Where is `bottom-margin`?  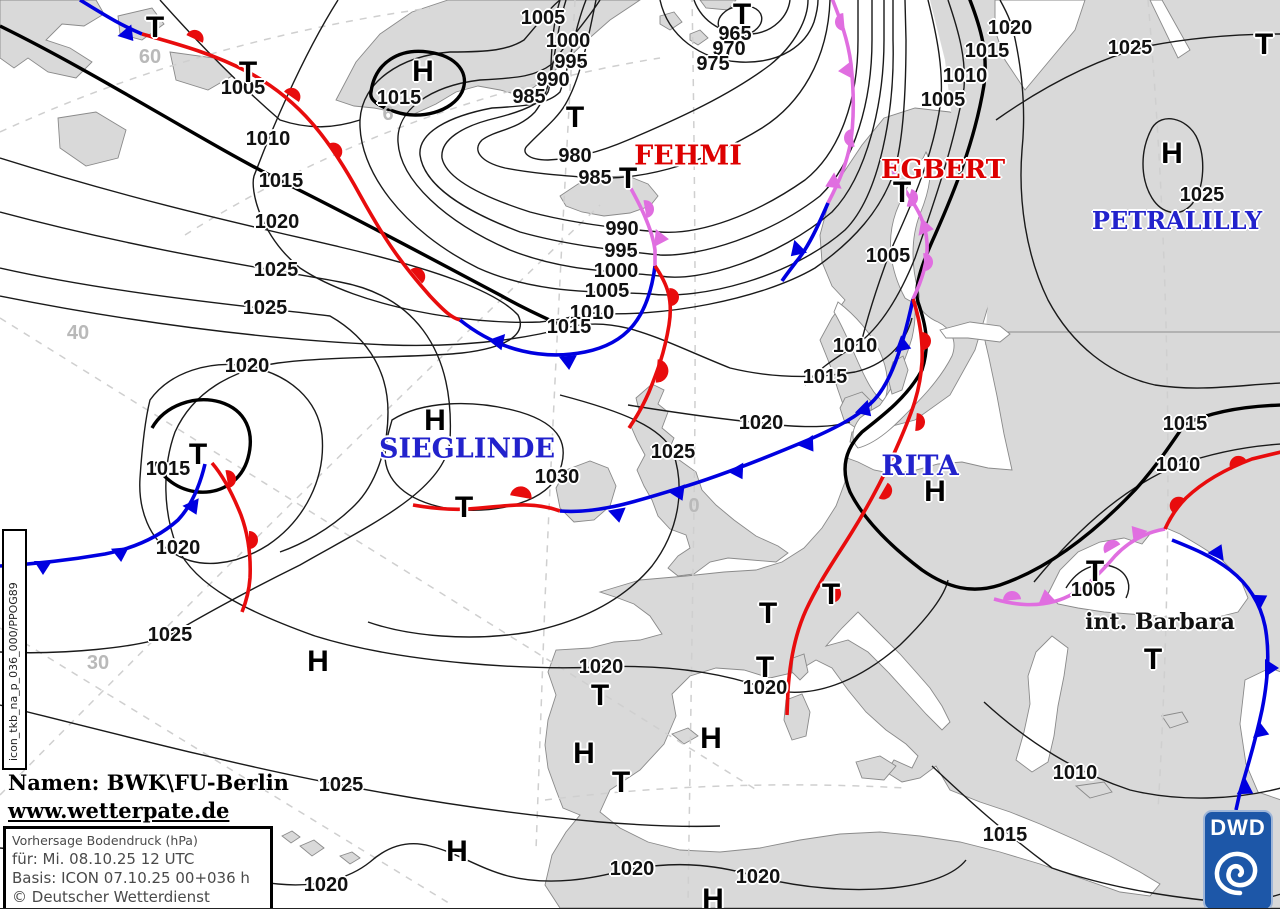 bottom-margin is located at coordinates (640, 914).